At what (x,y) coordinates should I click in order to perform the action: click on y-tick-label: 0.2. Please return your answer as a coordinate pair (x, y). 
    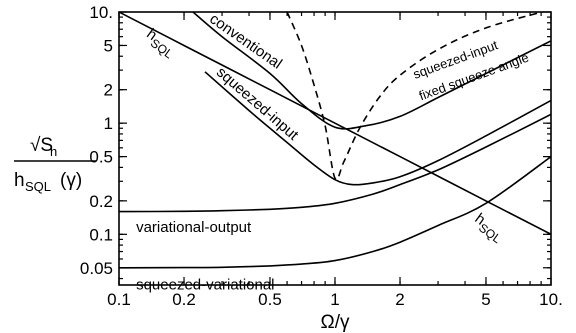
    Looking at the image, I should click on (101, 201).